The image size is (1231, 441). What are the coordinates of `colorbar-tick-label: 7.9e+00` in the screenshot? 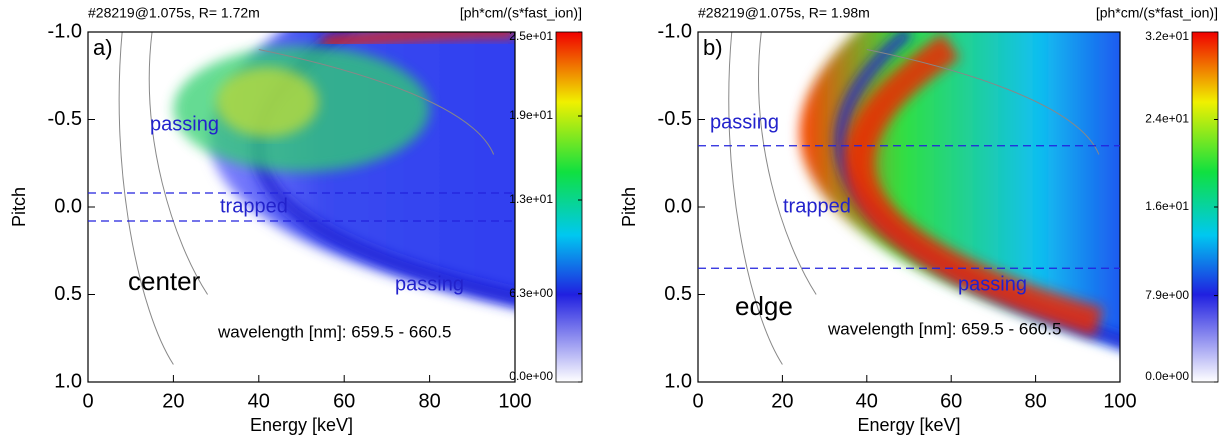 It's located at (1167, 295).